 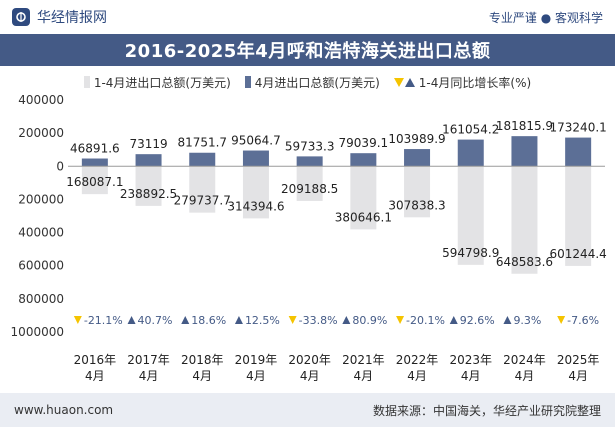 What do you see at coordinates (155, 320) in the screenshot?
I see `growth-rate-label: 40.7%` at bounding box center [155, 320].